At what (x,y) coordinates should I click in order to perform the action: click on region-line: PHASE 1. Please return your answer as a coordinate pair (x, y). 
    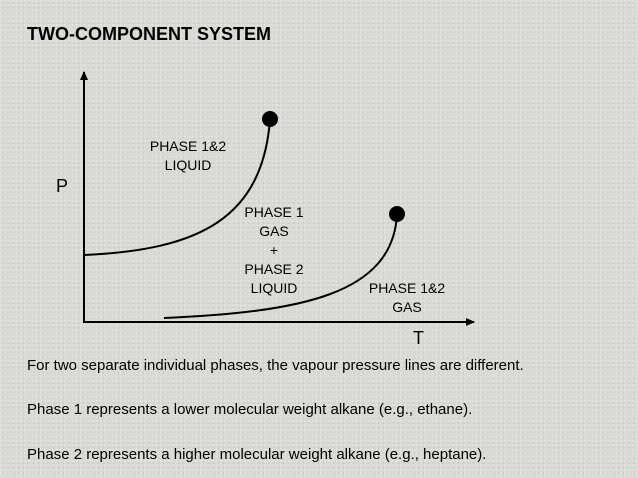
    Looking at the image, I should click on (274, 212).